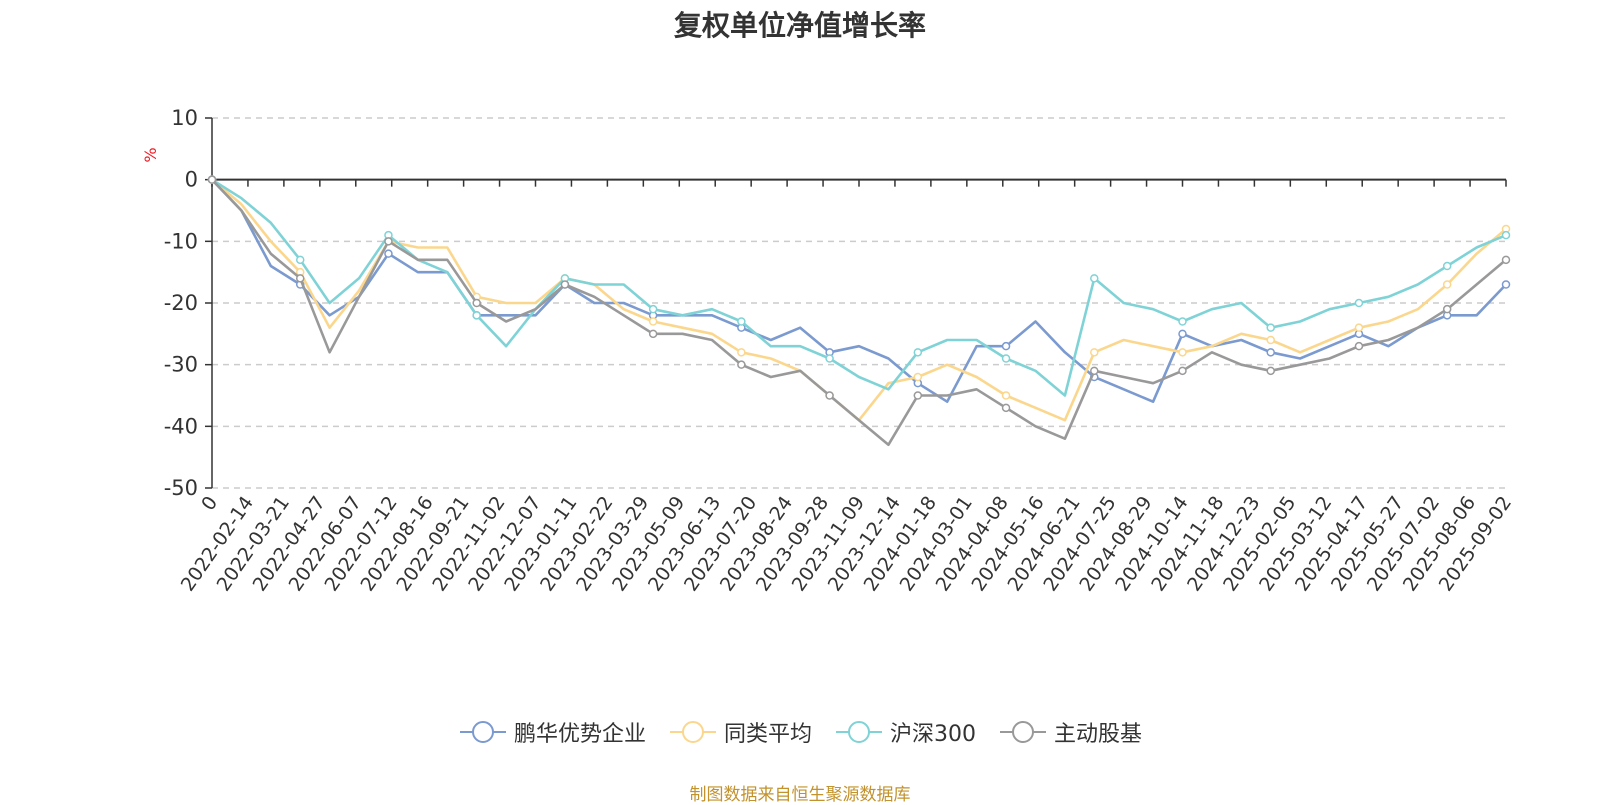 This screenshot has height=805, width=1600. I want to click on y-tick-label: 10, so click(184, 118).